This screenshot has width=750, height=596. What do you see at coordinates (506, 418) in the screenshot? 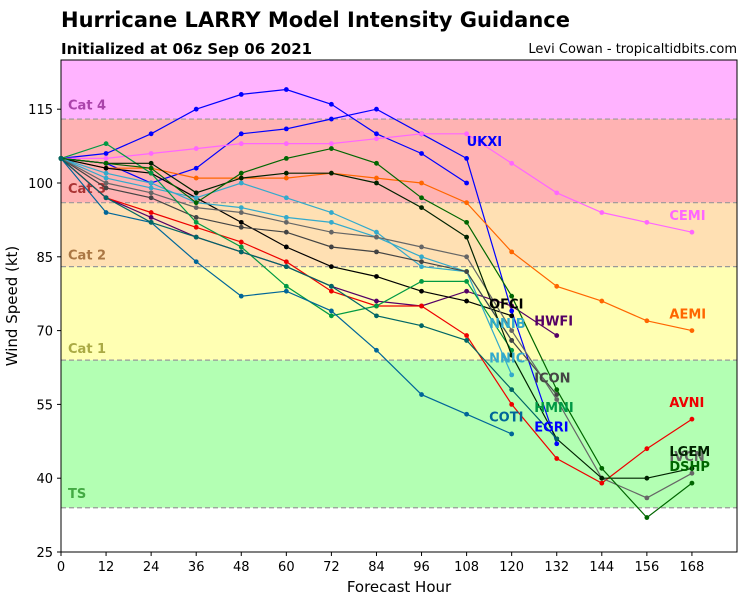
I see `series-label-coti: COTI` at bounding box center [506, 418].